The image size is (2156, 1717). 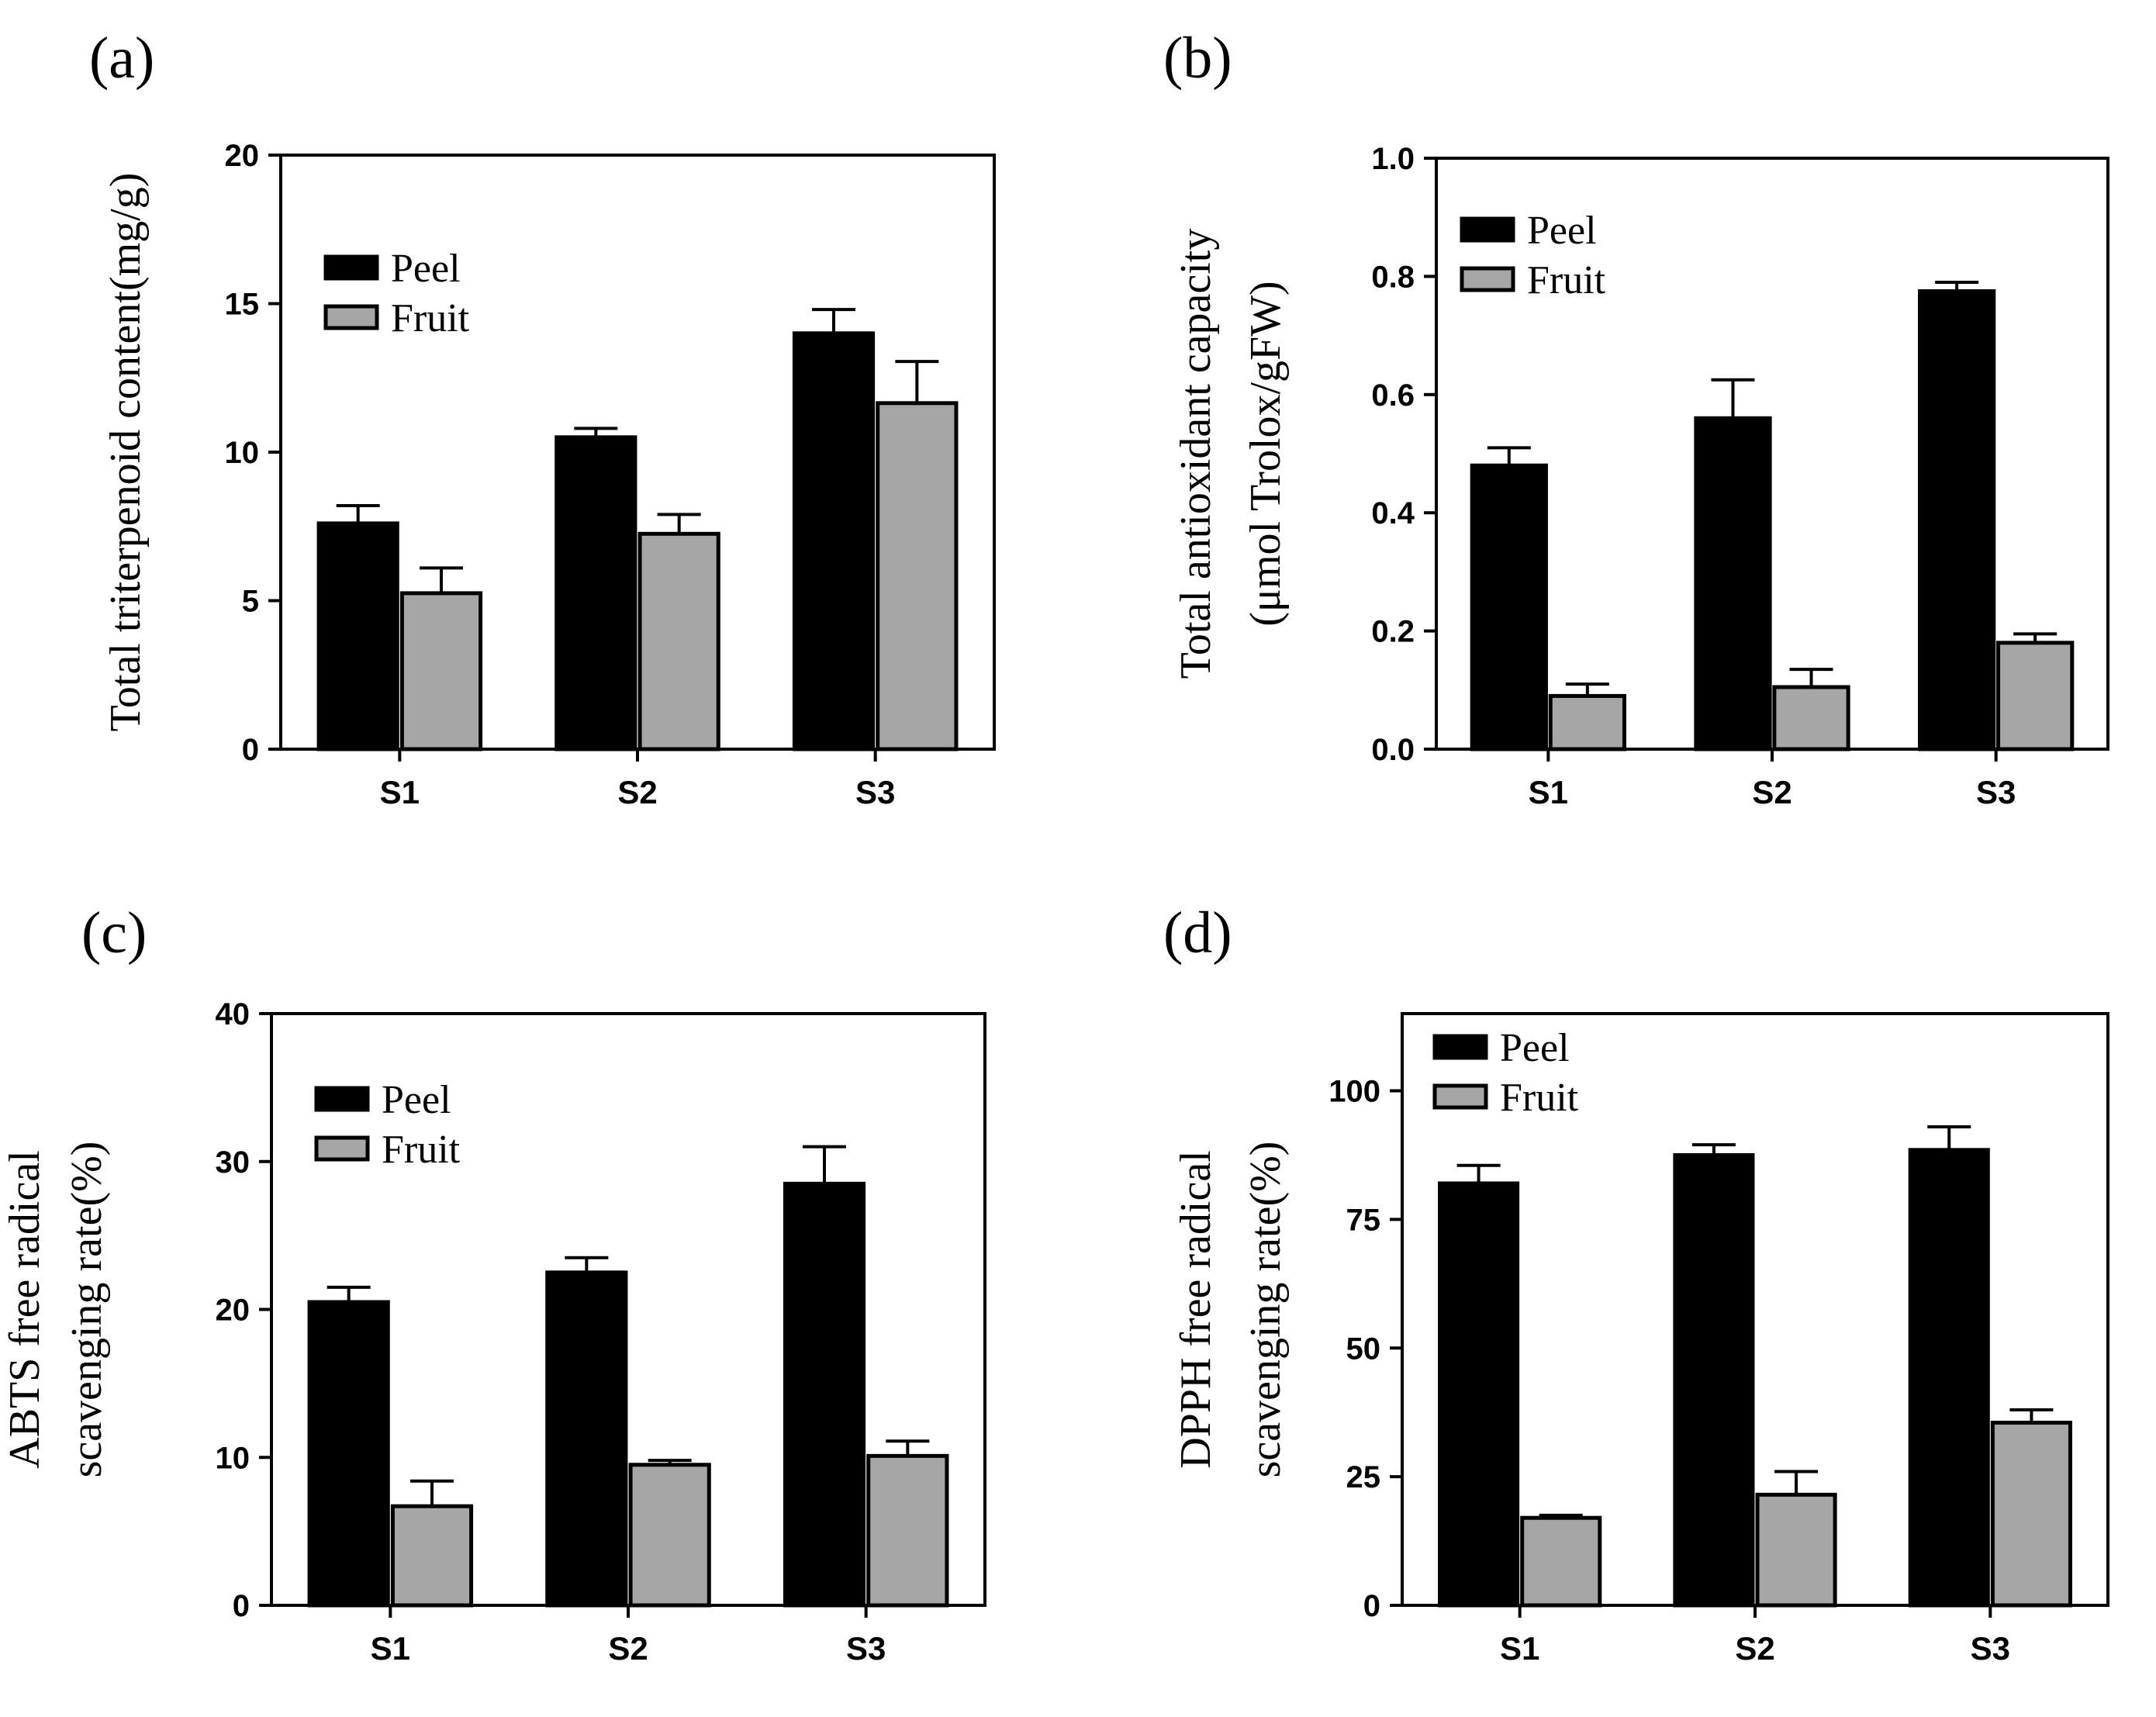 What do you see at coordinates (1393, 277) in the screenshot?
I see `y-tick-label: 0.8` at bounding box center [1393, 277].